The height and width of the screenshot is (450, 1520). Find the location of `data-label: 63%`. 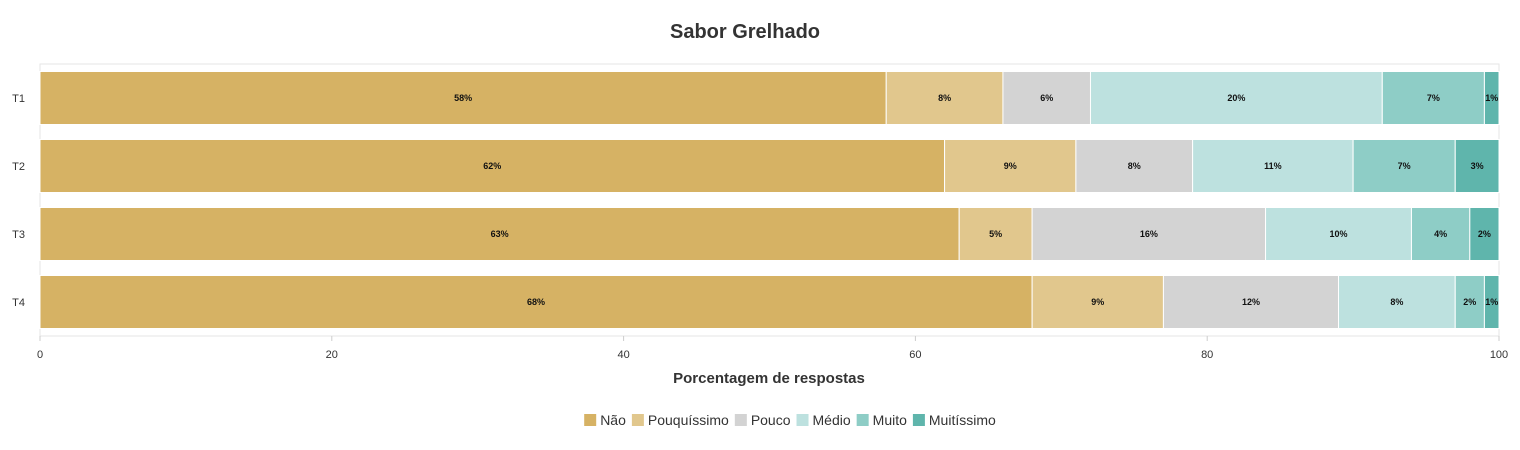

data-label: 63% is located at coordinates (500, 234).